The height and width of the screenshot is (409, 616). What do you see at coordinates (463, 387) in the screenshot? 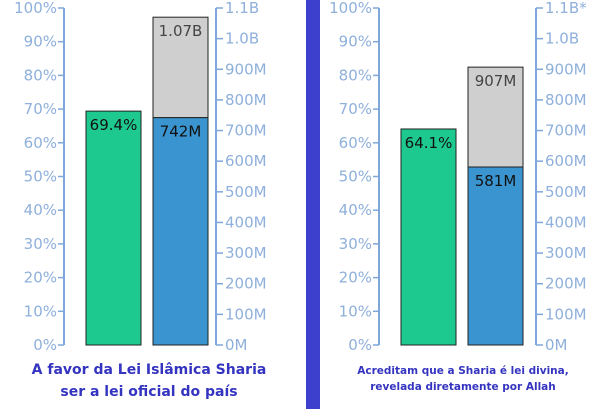
I see `chart-caption-line: revelada diretamente por Allah` at bounding box center [463, 387].